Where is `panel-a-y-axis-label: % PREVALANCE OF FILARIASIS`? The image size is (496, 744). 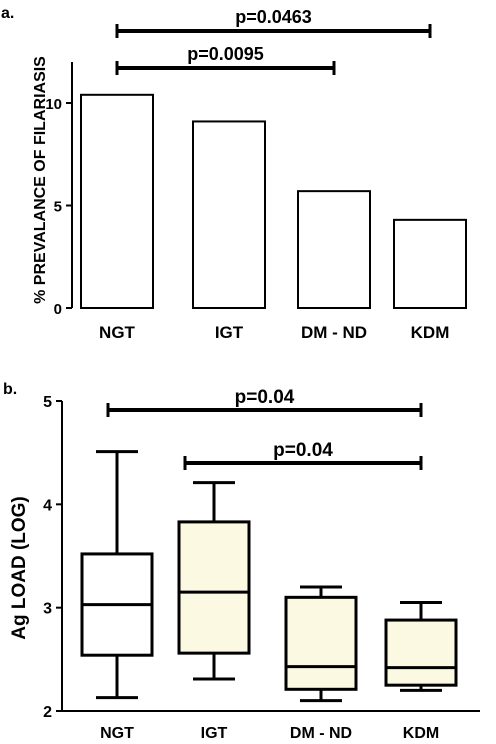 panel-a-y-axis-label: % PREVALANCE OF FILARIASIS is located at coordinates (40, 180).